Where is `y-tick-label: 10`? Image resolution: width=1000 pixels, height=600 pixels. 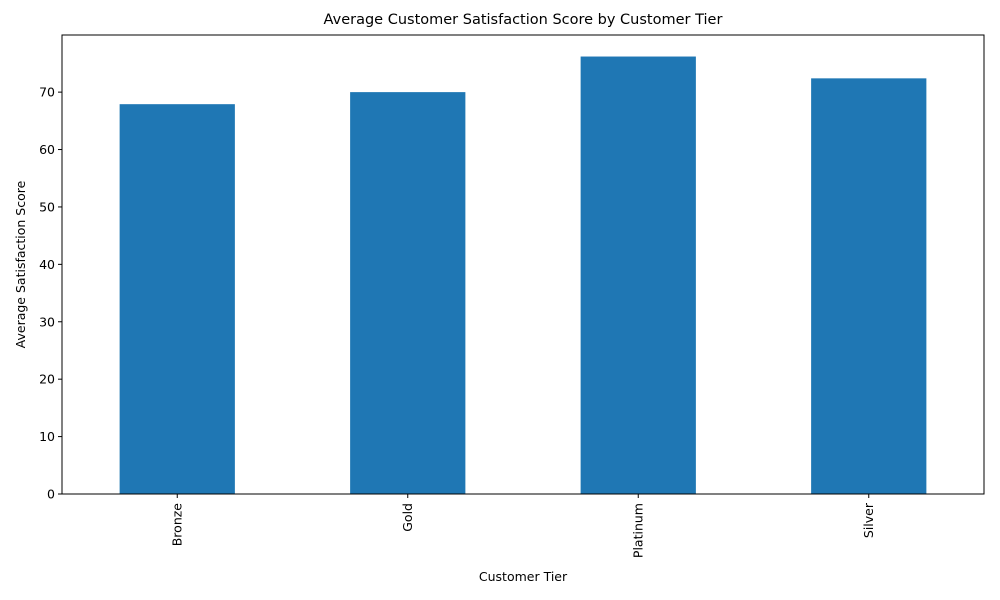 y-tick-label: 10 is located at coordinates (47, 436).